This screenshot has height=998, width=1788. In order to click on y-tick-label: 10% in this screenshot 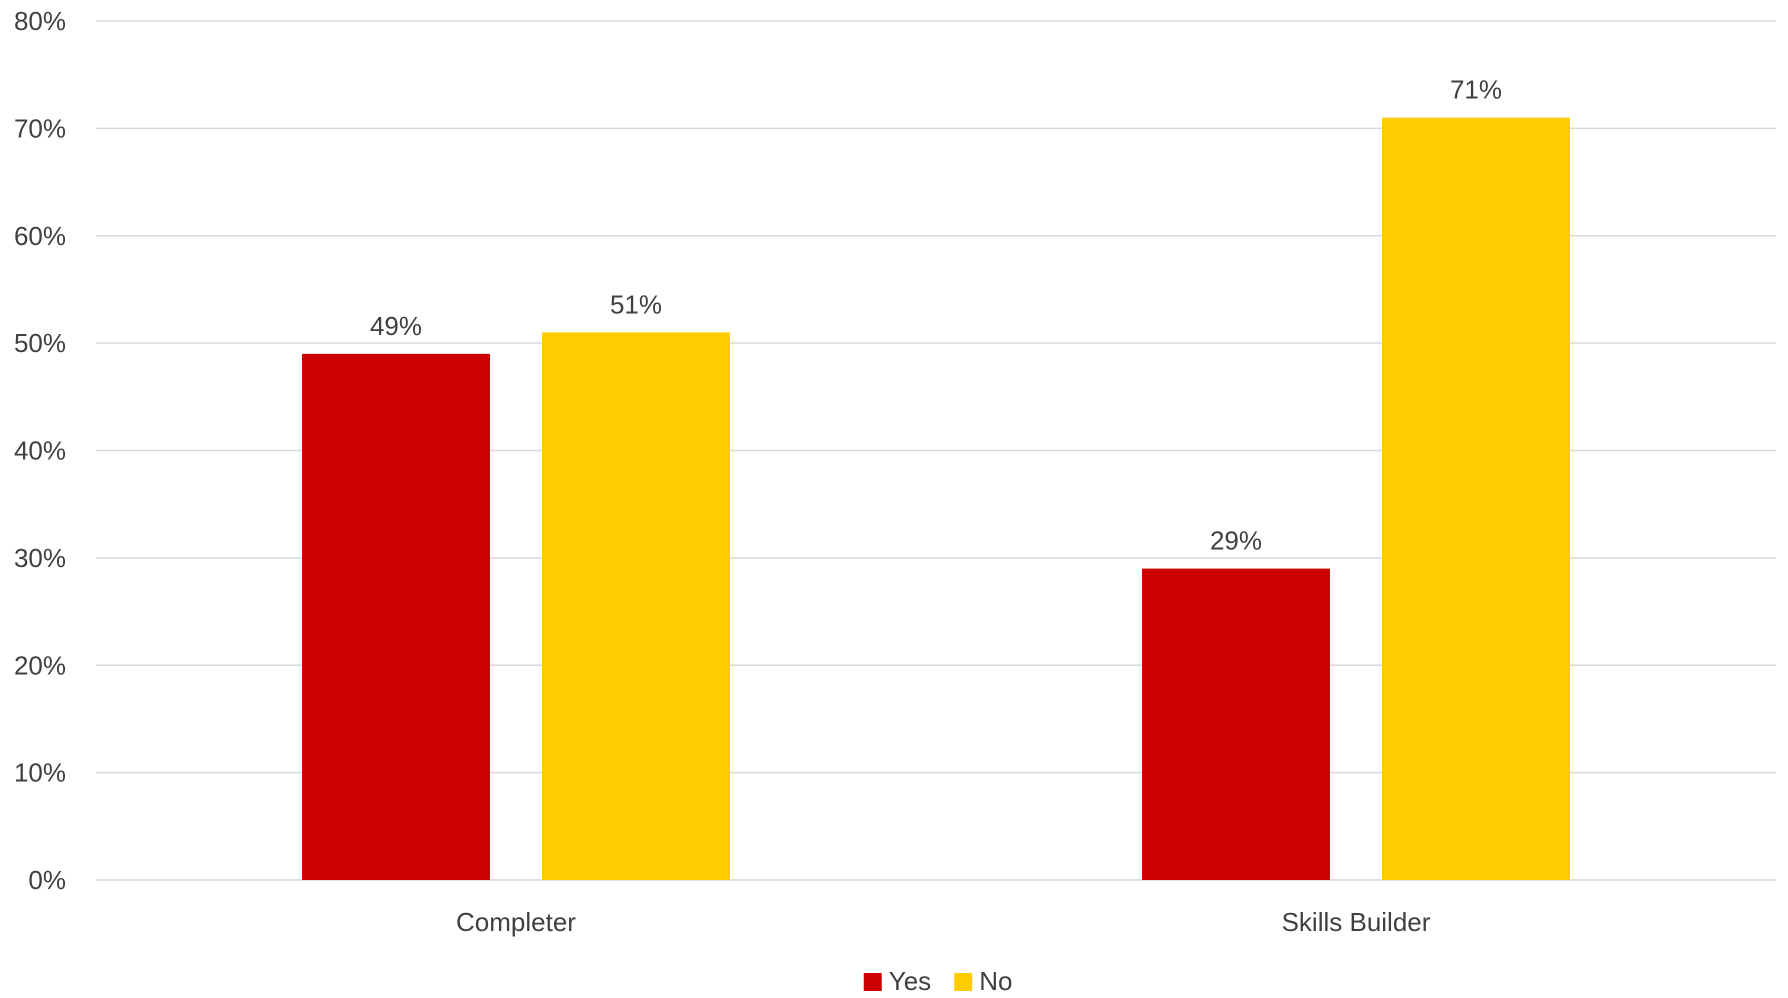, I will do `click(40, 773)`.